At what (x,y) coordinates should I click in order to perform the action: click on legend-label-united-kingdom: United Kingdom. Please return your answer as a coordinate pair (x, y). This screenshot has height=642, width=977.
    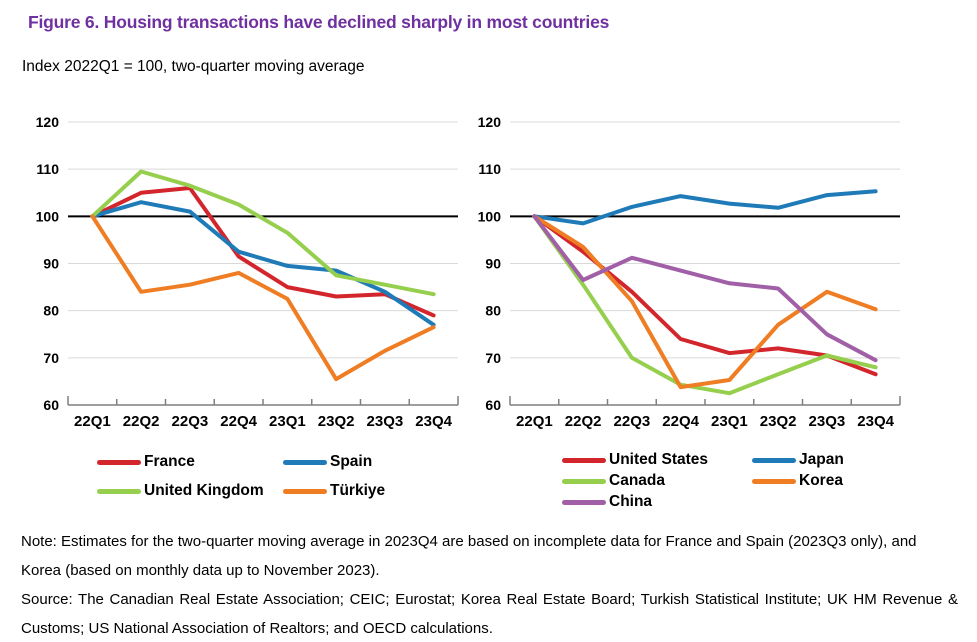
    Looking at the image, I should click on (204, 490).